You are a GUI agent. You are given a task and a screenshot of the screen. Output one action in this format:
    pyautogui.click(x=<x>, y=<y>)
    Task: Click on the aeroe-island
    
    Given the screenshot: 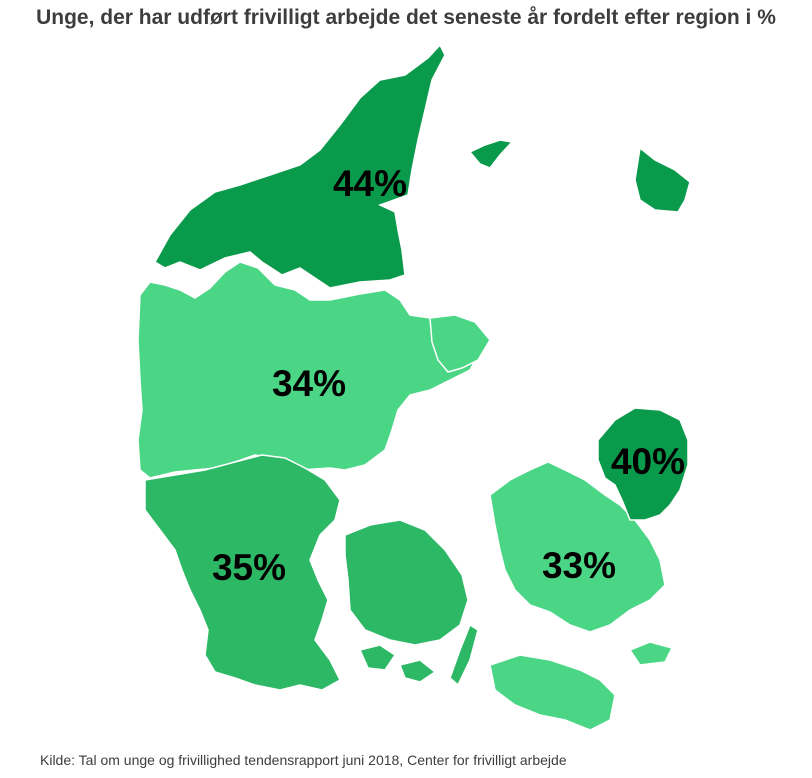 What is the action you would take?
    pyautogui.click(x=417, y=671)
    